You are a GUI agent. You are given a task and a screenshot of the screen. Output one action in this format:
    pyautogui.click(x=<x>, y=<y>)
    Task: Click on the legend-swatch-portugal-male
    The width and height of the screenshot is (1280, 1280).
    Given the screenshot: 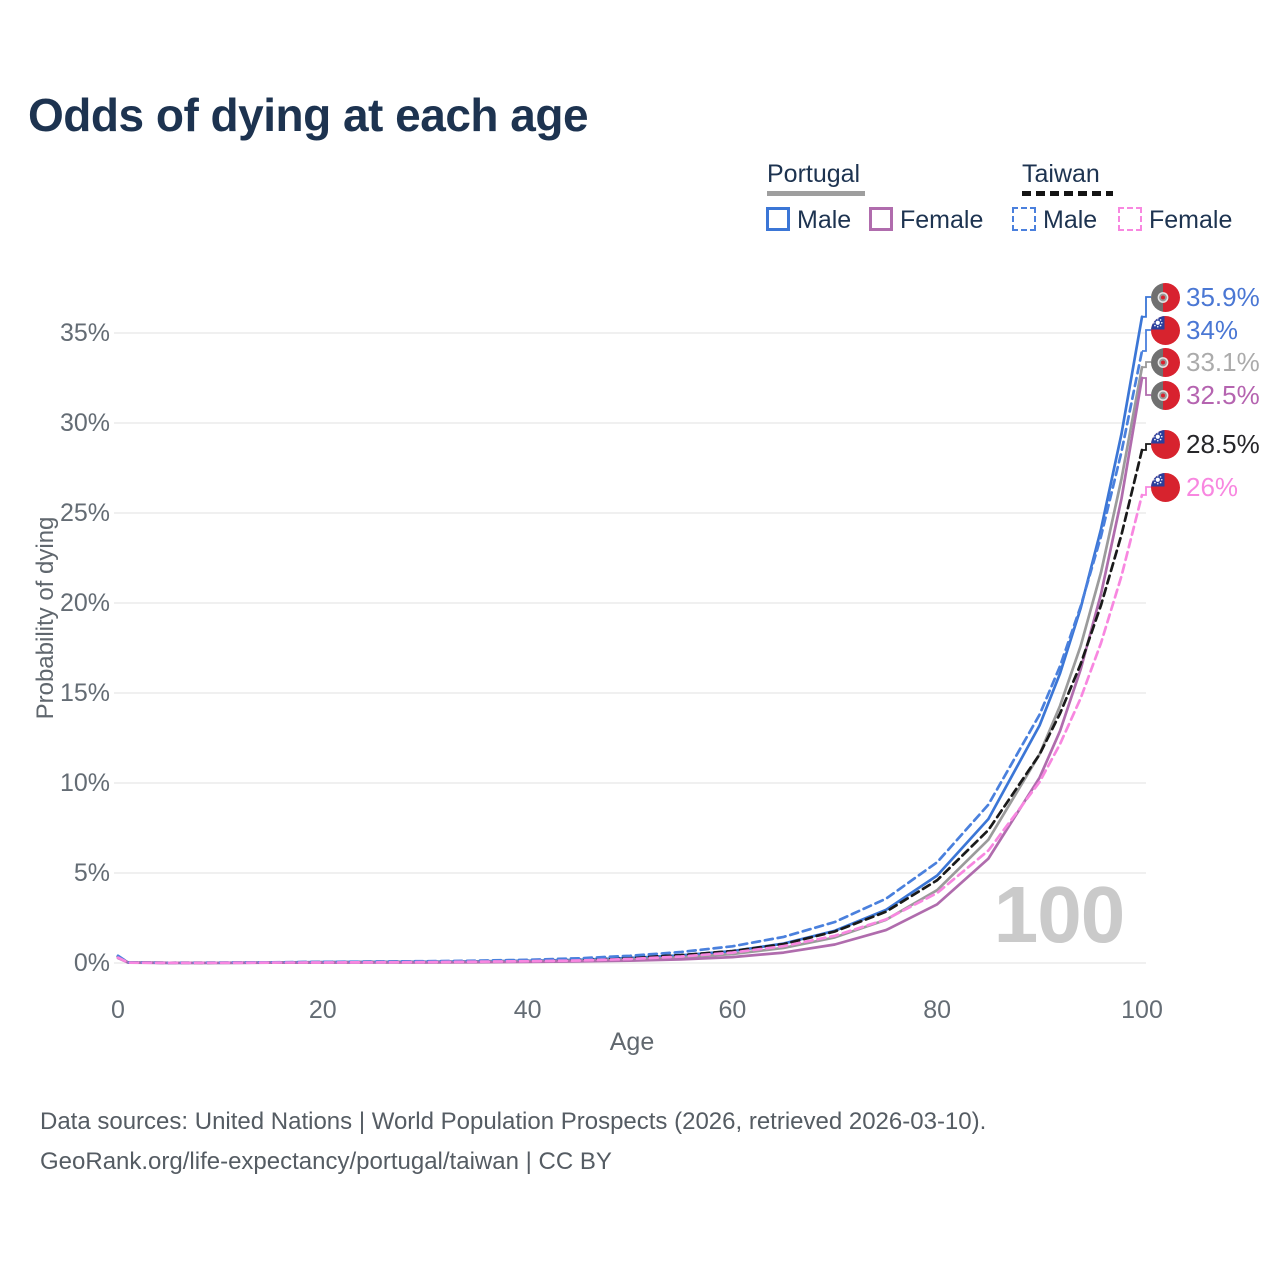 What is the action you would take?
    pyautogui.click(x=778, y=219)
    